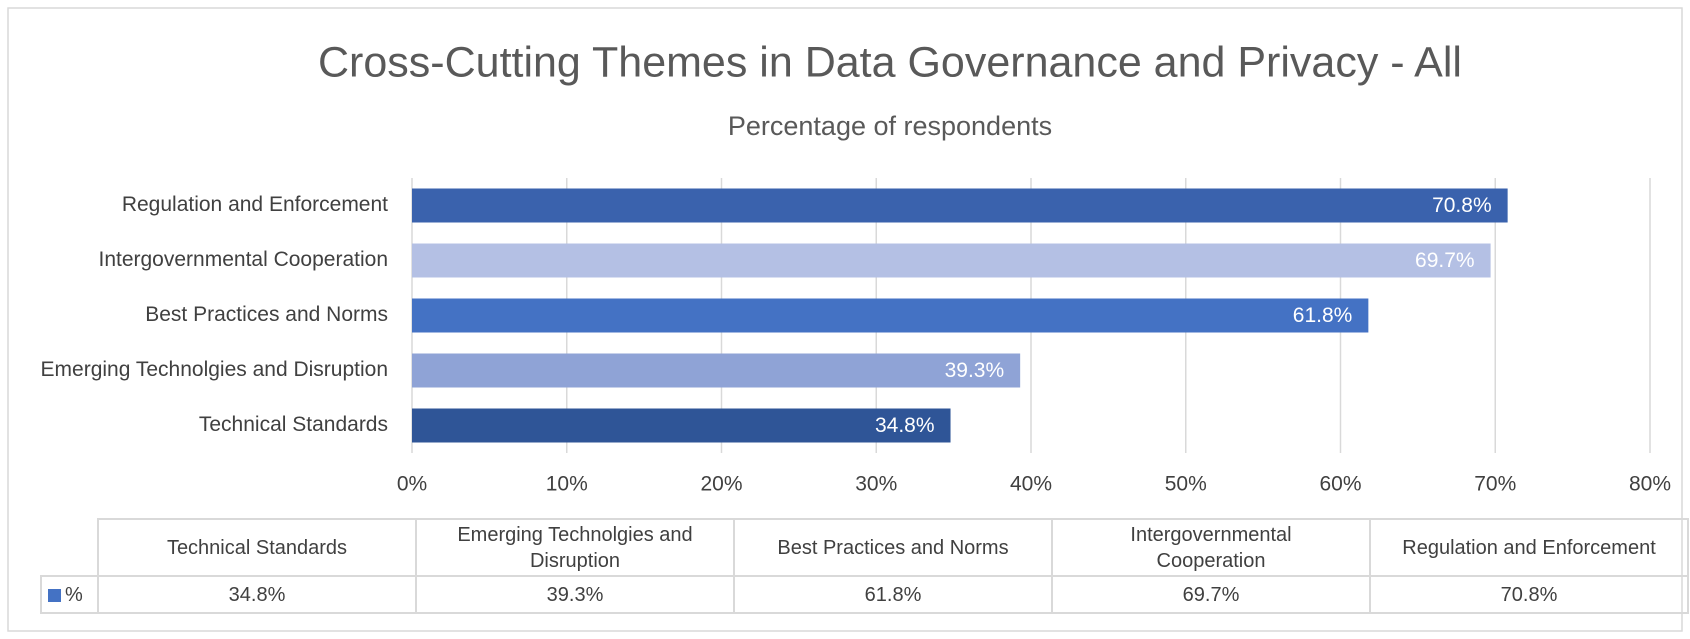 Image resolution: width=1690 pixels, height=639 pixels. What do you see at coordinates (1211, 547) in the screenshot?
I see `table-header-cell: Intergovernmental Cooperation` at bounding box center [1211, 547].